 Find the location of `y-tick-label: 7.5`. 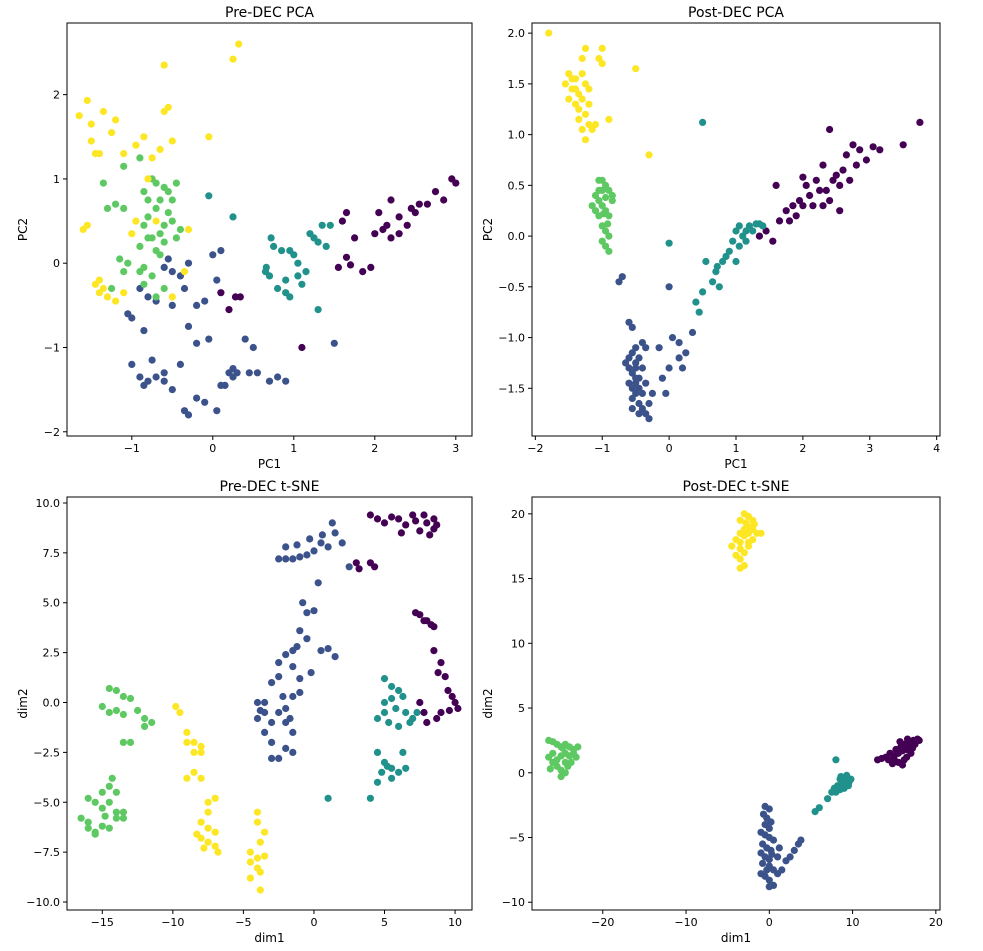

y-tick-label: 7.5 is located at coordinates (52, 553).